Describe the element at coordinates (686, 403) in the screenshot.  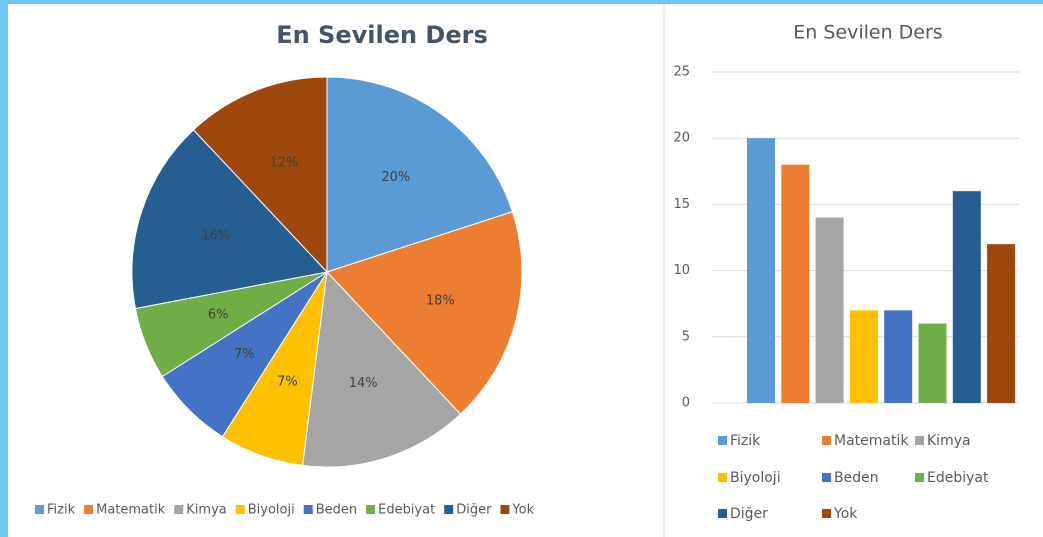
I see `y-tick-label: 0` at that location.